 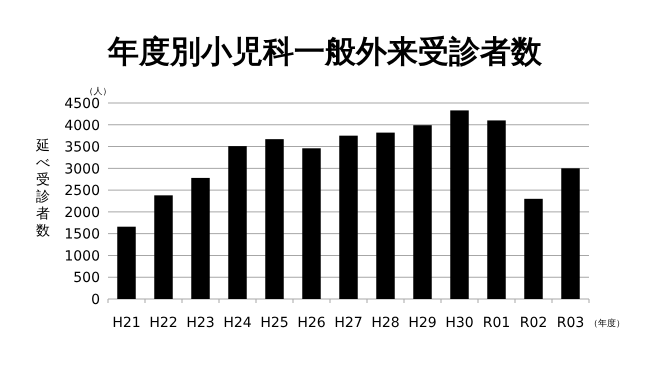 What do you see at coordinates (200, 323) in the screenshot?
I see `x-tick-label: H23` at bounding box center [200, 323].